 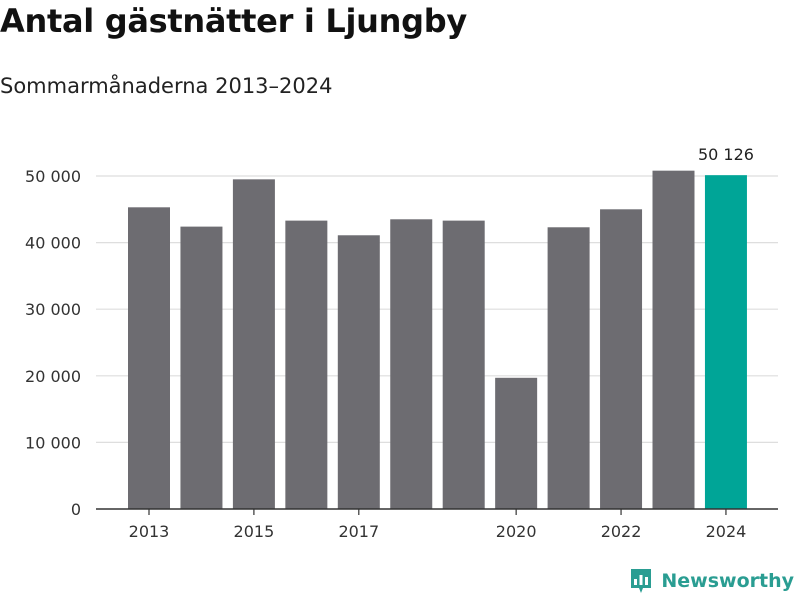 I want to click on y-tick-label: 30 000, so click(x=53, y=309).